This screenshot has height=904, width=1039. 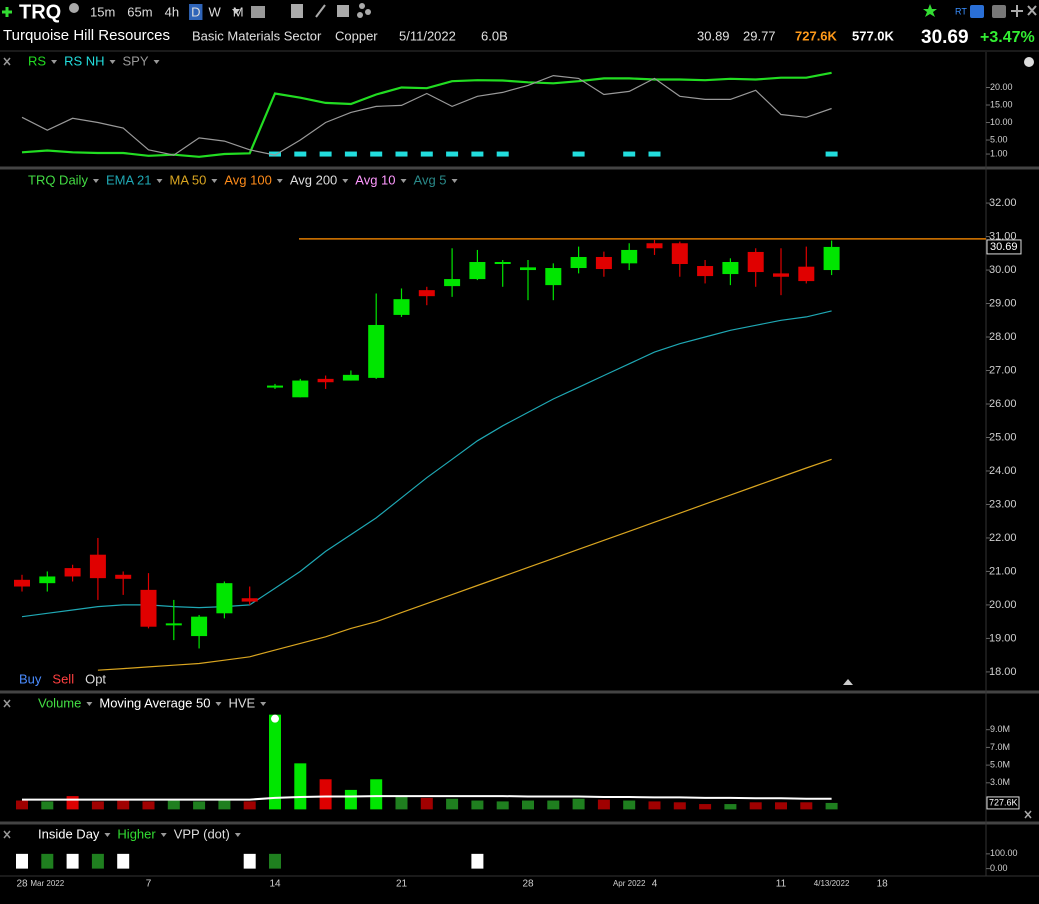 I want to click on interval: 65m, so click(x=139, y=11).